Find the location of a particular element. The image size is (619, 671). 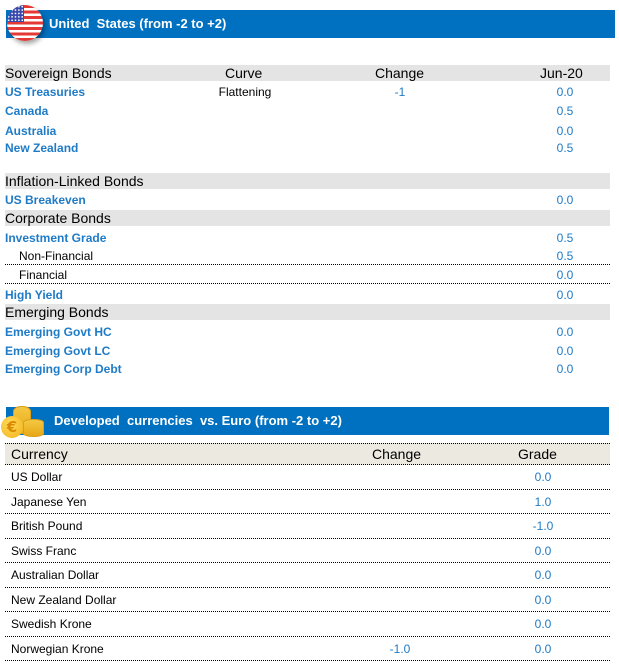

currency-name: Australian Dollar is located at coordinates (55, 575).